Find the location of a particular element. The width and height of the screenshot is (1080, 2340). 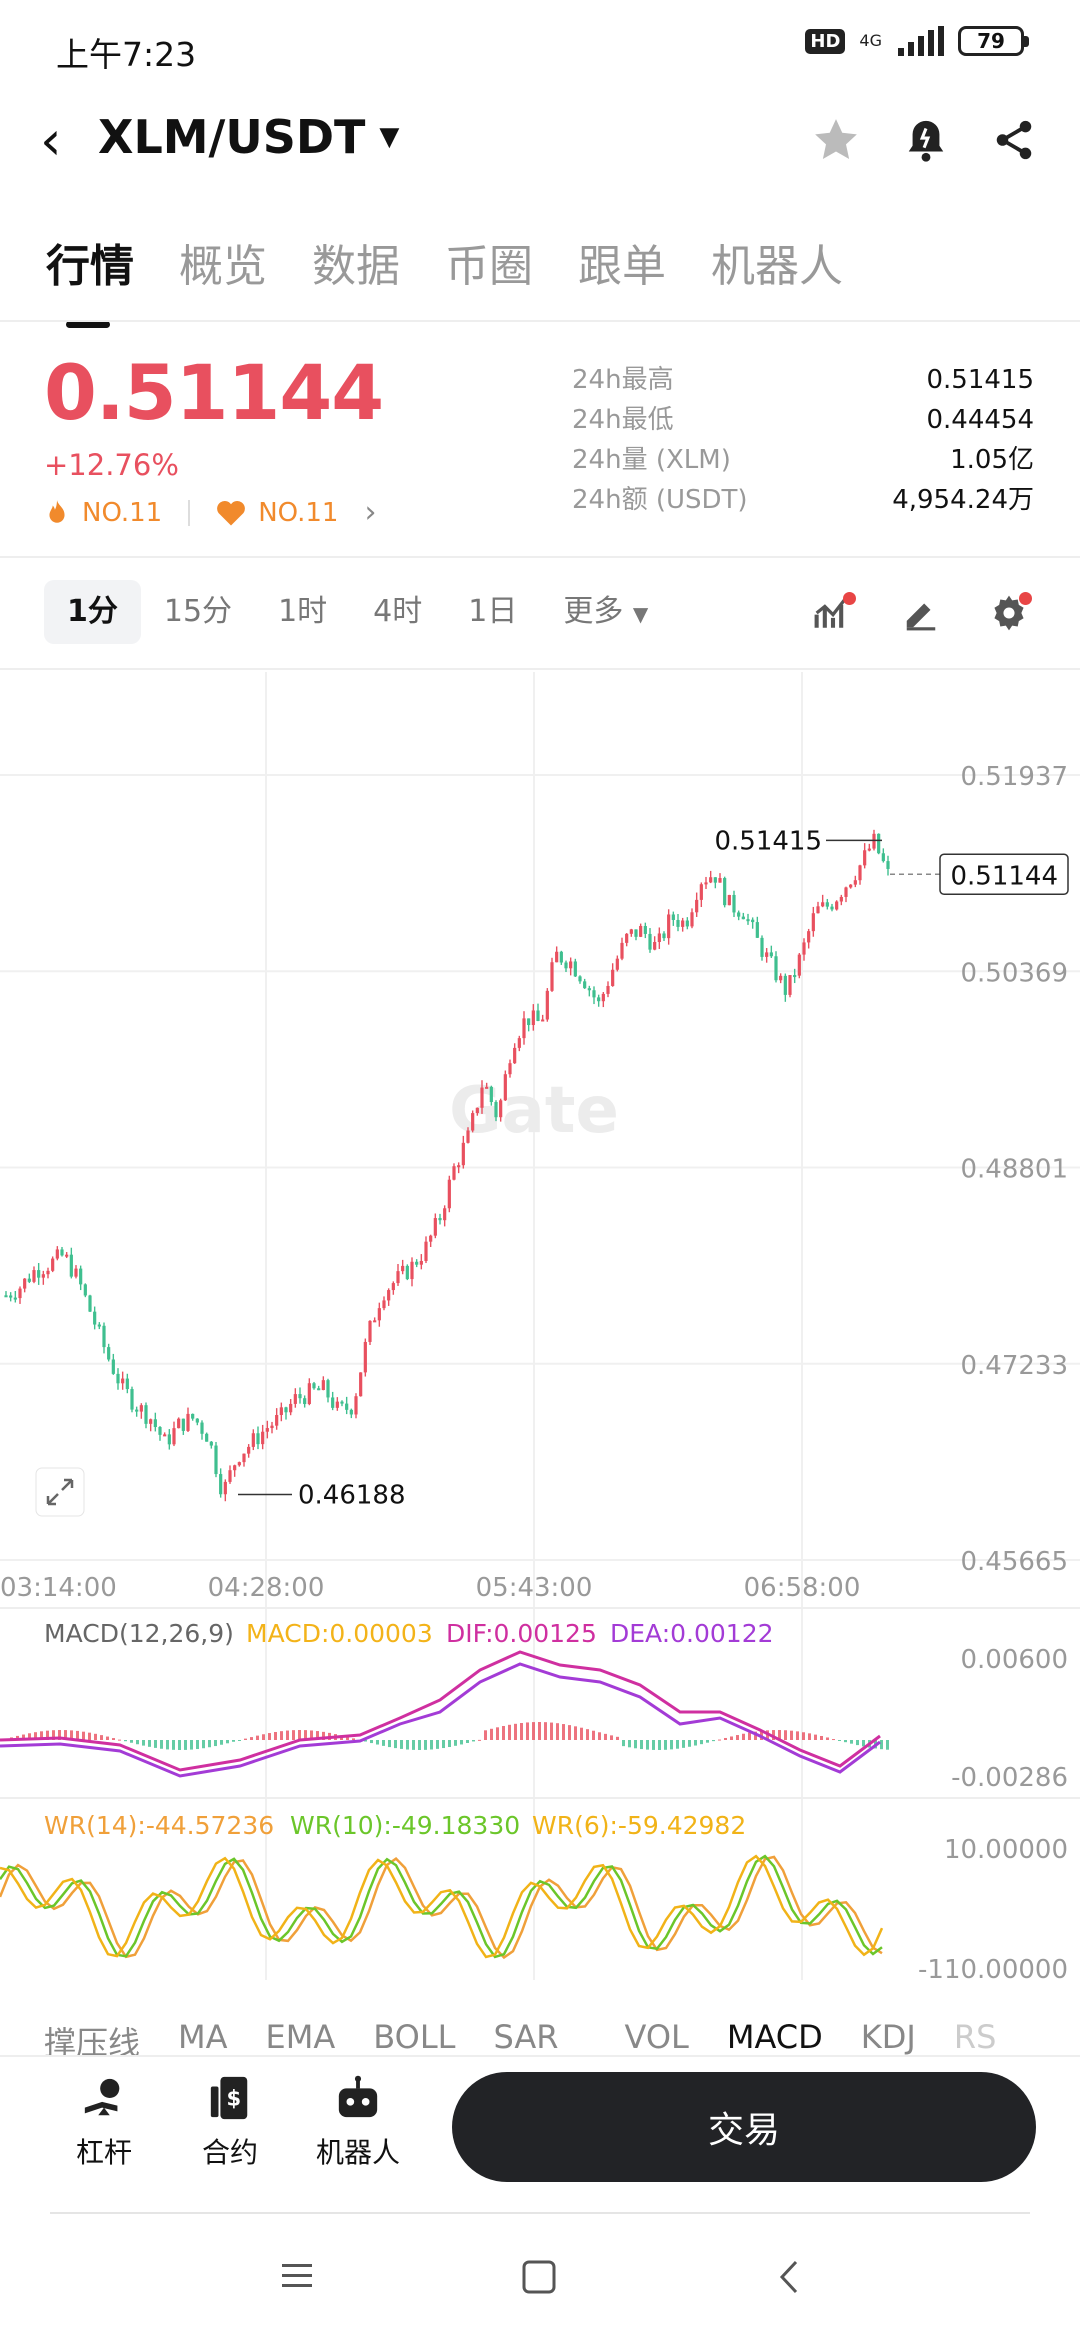

indicator-kdj: KDJ is located at coordinates (888, 2037).